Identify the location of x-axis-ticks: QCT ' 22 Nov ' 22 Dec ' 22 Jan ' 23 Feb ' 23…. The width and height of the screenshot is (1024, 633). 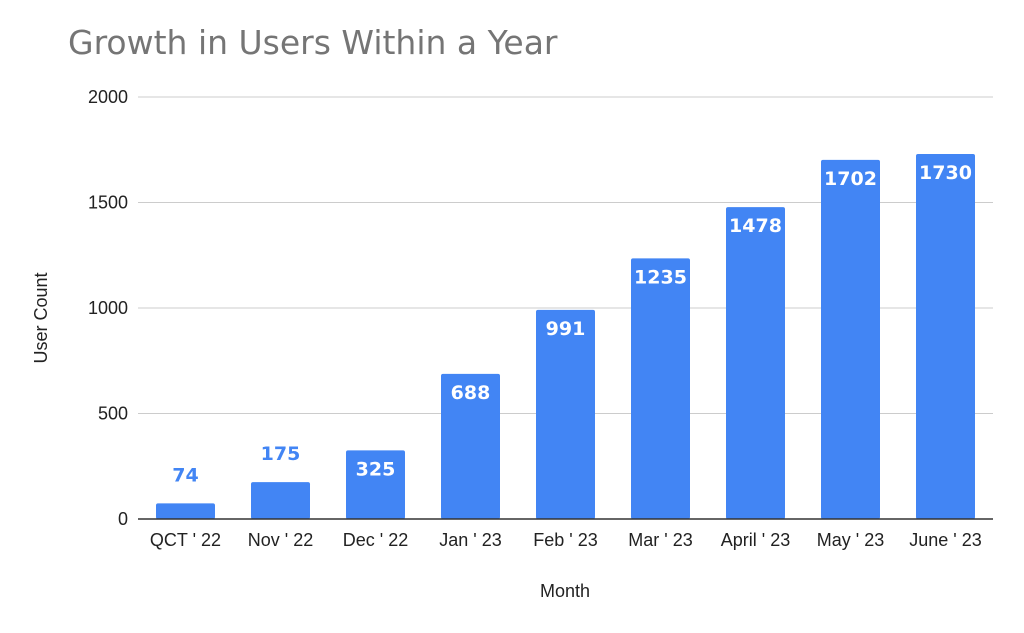
(566, 540).